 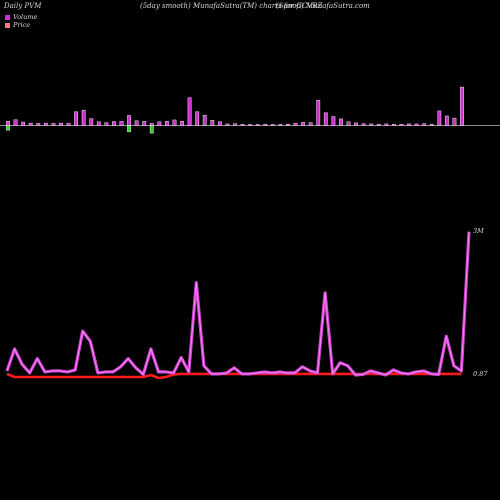 I want to click on legend-label-volume: Volume, so click(x=25, y=17).